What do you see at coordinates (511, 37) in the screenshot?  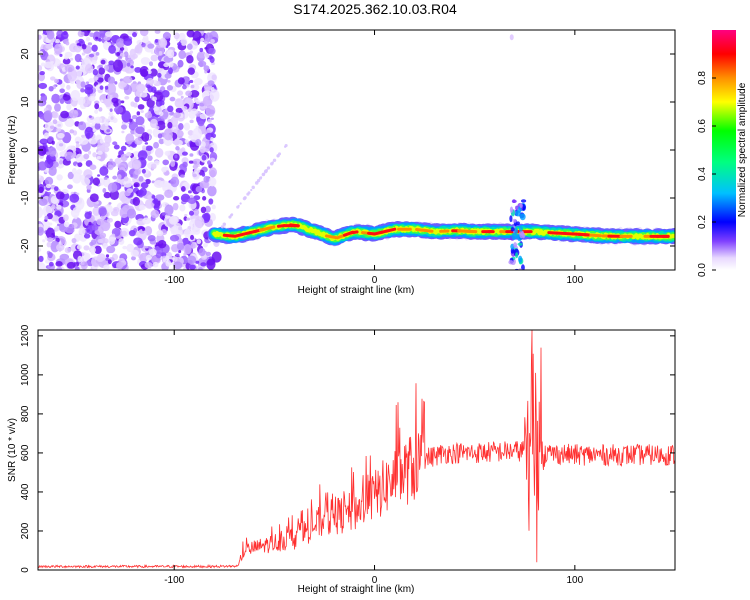 I see `top-speck` at bounding box center [511, 37].